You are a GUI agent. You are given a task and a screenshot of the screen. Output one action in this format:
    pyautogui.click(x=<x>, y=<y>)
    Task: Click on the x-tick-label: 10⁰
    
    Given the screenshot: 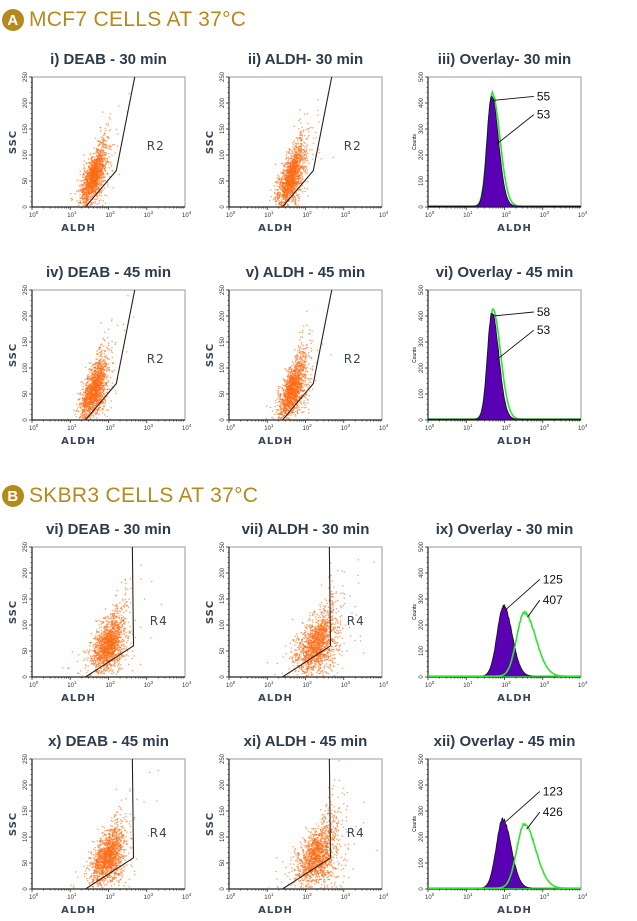 What is the action you would take?
    pyautogui.click(x=34, y=214)
    